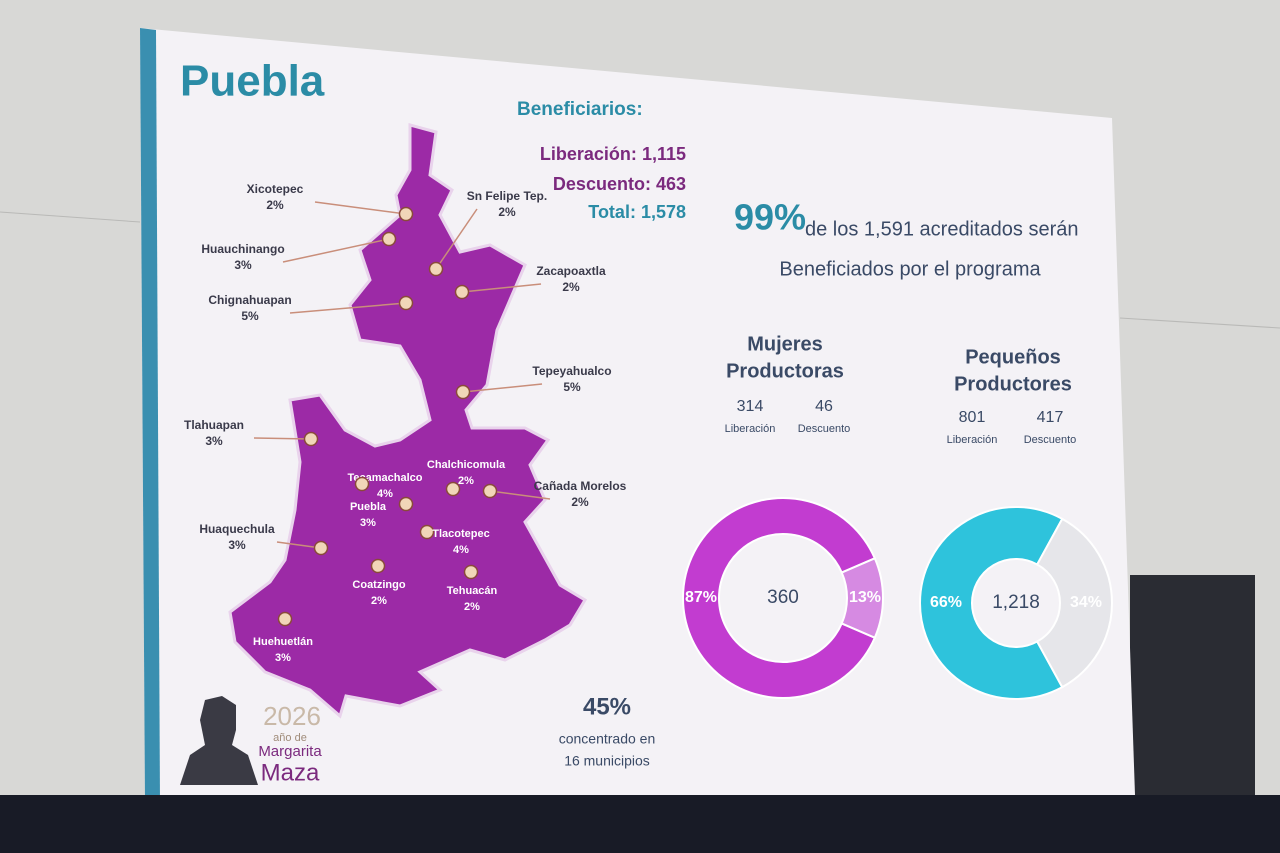 This screenshot has height=853, width=1280. Describe the element at coordinates (150, 416) in the screenshot. I see `screen-edge` at that location.